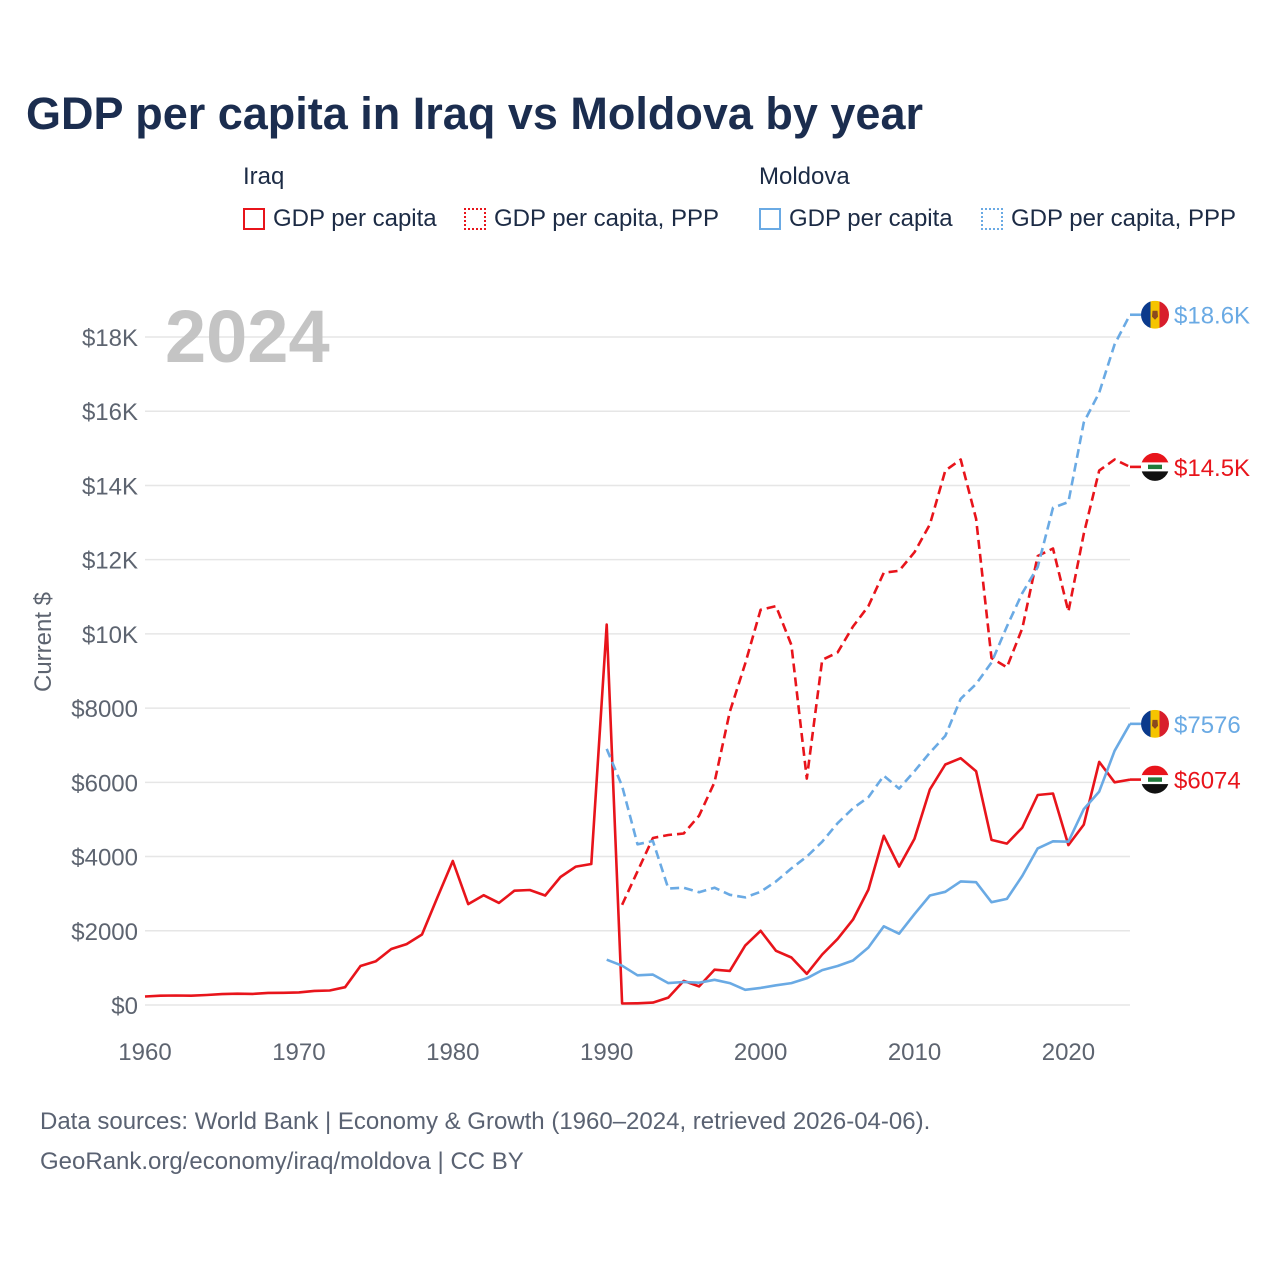 This screenshot has width=1280, height=1280. I want to click on y-tick-label: $4000, so click(104, 858).